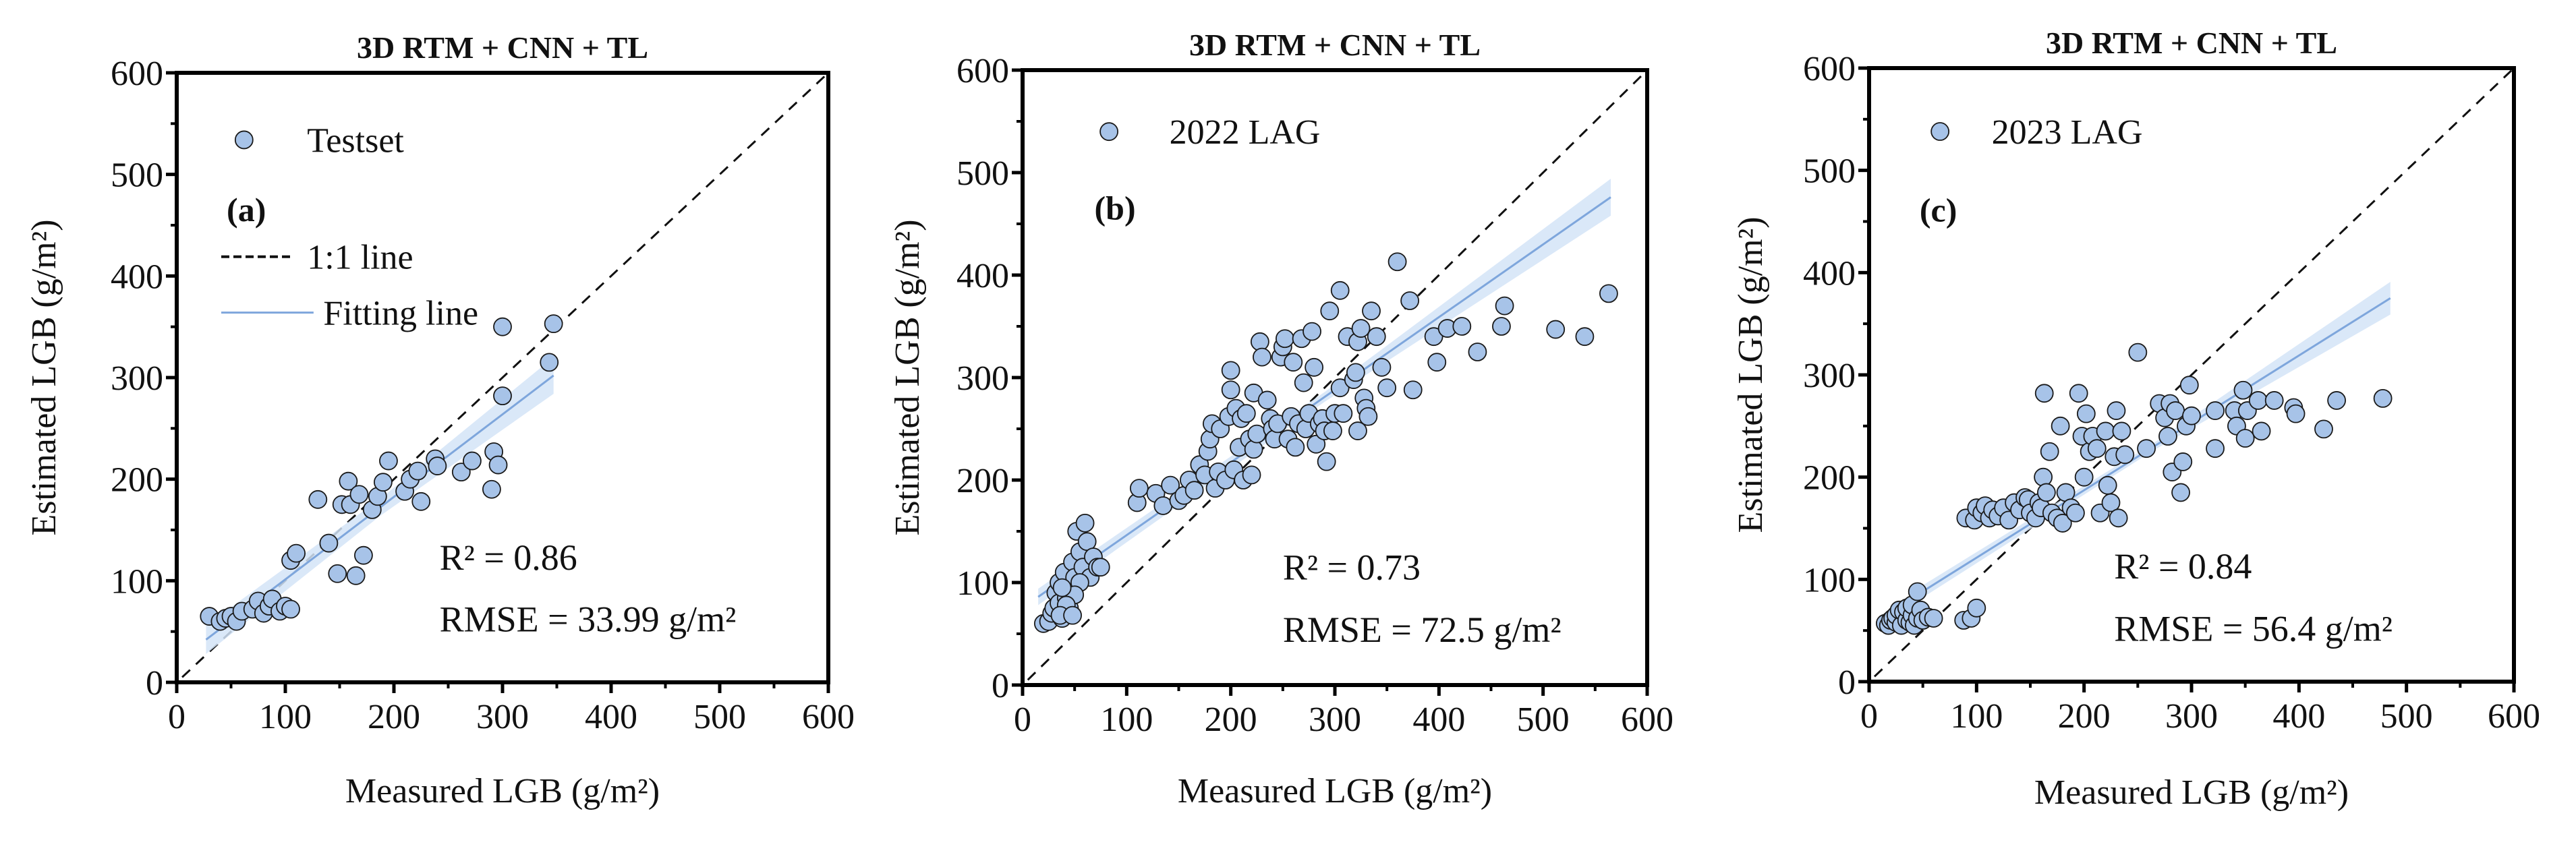 This screenshot has width=2576, height=861. I want to click on x-tick-label: 0, so click(176, 717).